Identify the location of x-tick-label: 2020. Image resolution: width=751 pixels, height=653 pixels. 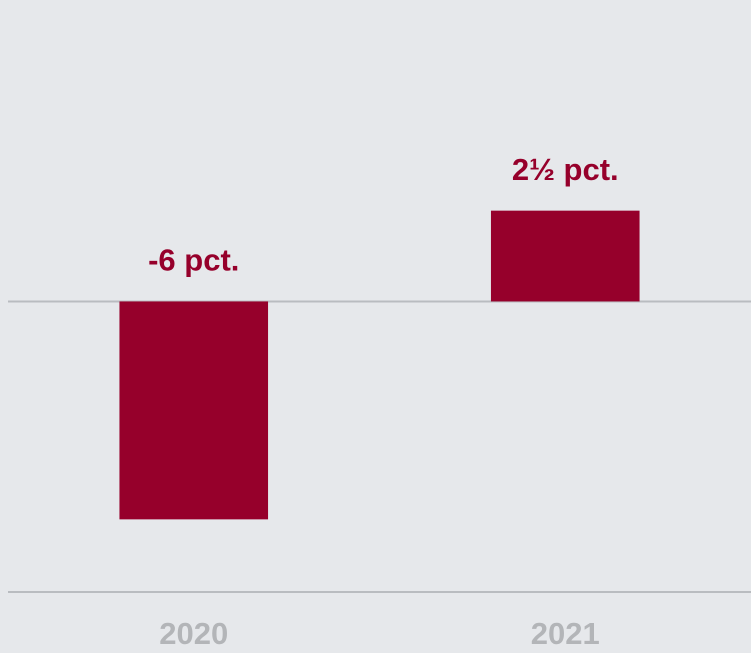
(193, 633).